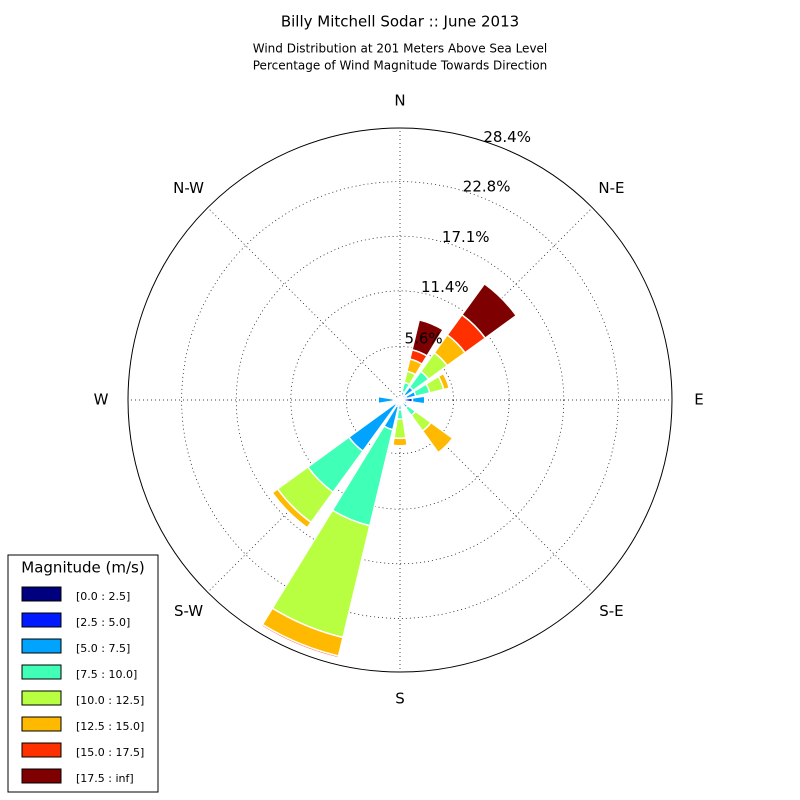 The image size is (800, 800). I want to click on grid-ring, so click(400, 400).